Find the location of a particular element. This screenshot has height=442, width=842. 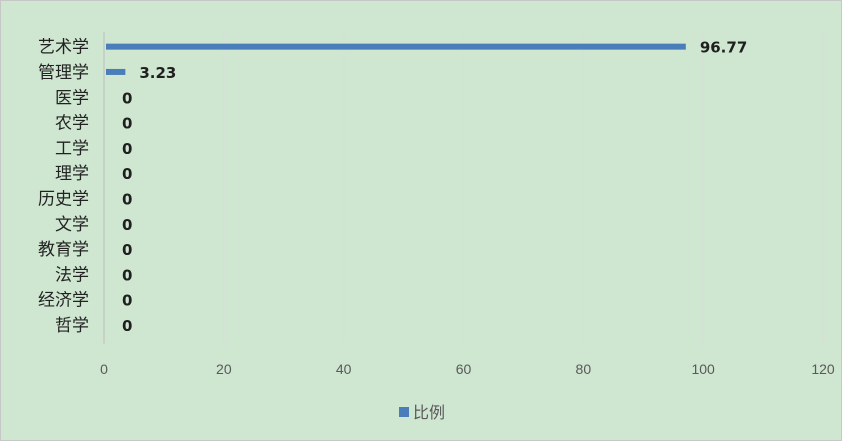

x-tick-label: 60 is located at coordinates (464, 369).